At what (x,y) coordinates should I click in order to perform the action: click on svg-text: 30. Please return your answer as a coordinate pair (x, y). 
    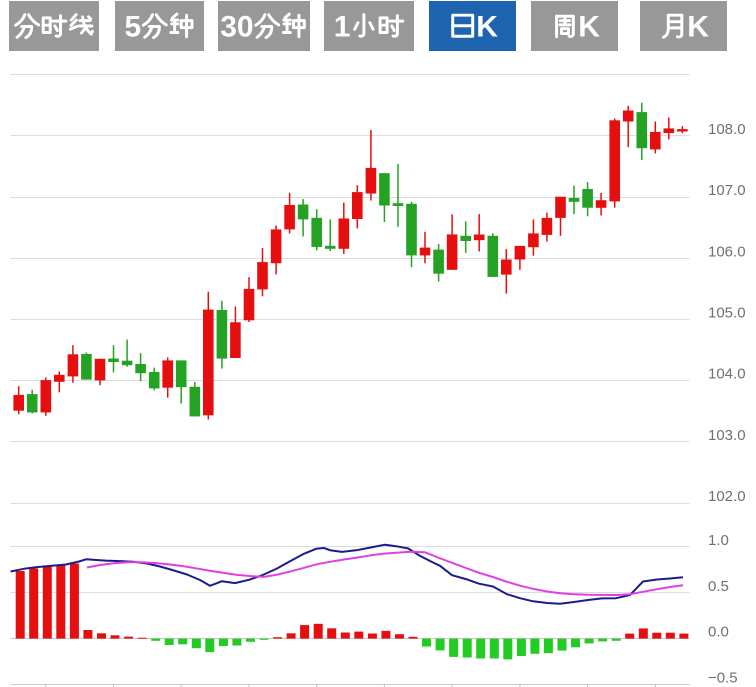
    Looking at the image, I should click on (237, 27).